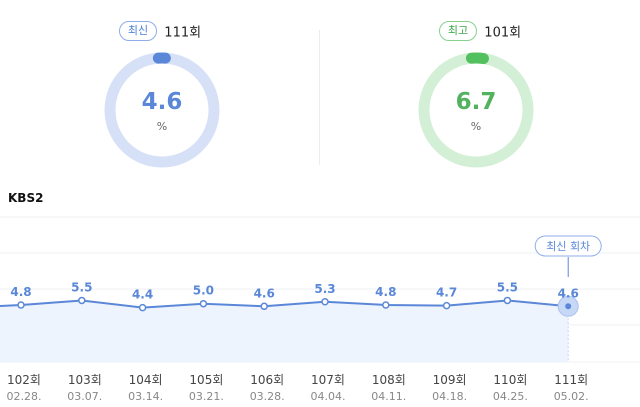 Image resolution: width=640 pixels, height=407 pixels. Describe the element at coordinates (24, 380) in the screenshot. I see `x-tick-label: 102회` at that location.